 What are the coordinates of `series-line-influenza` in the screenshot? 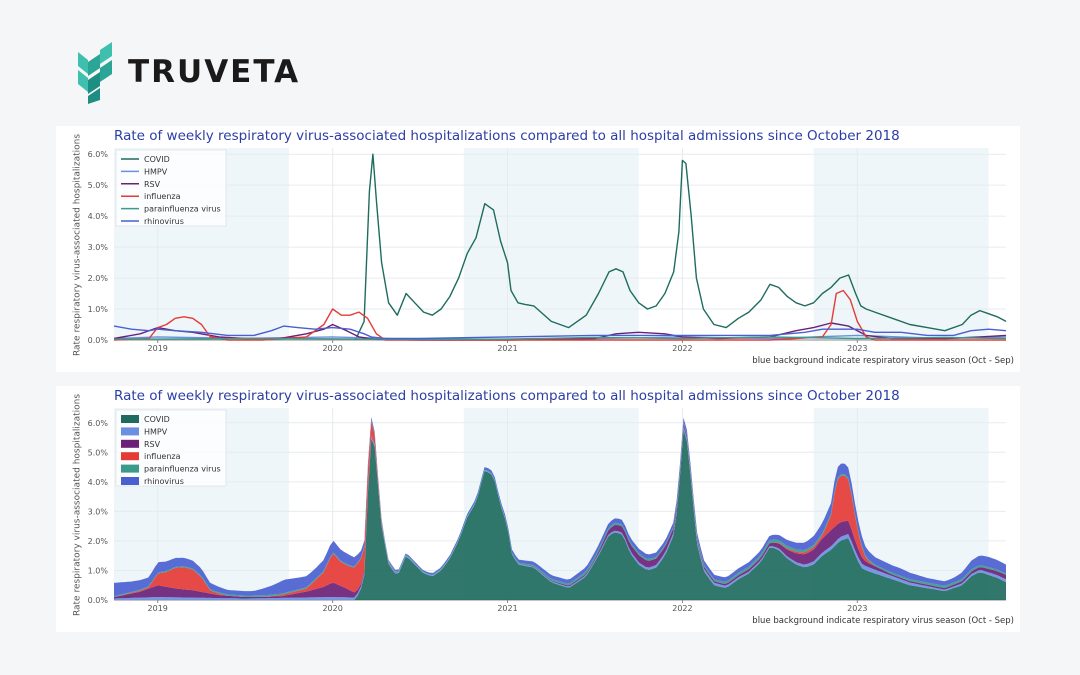 It's located at (559, 315).